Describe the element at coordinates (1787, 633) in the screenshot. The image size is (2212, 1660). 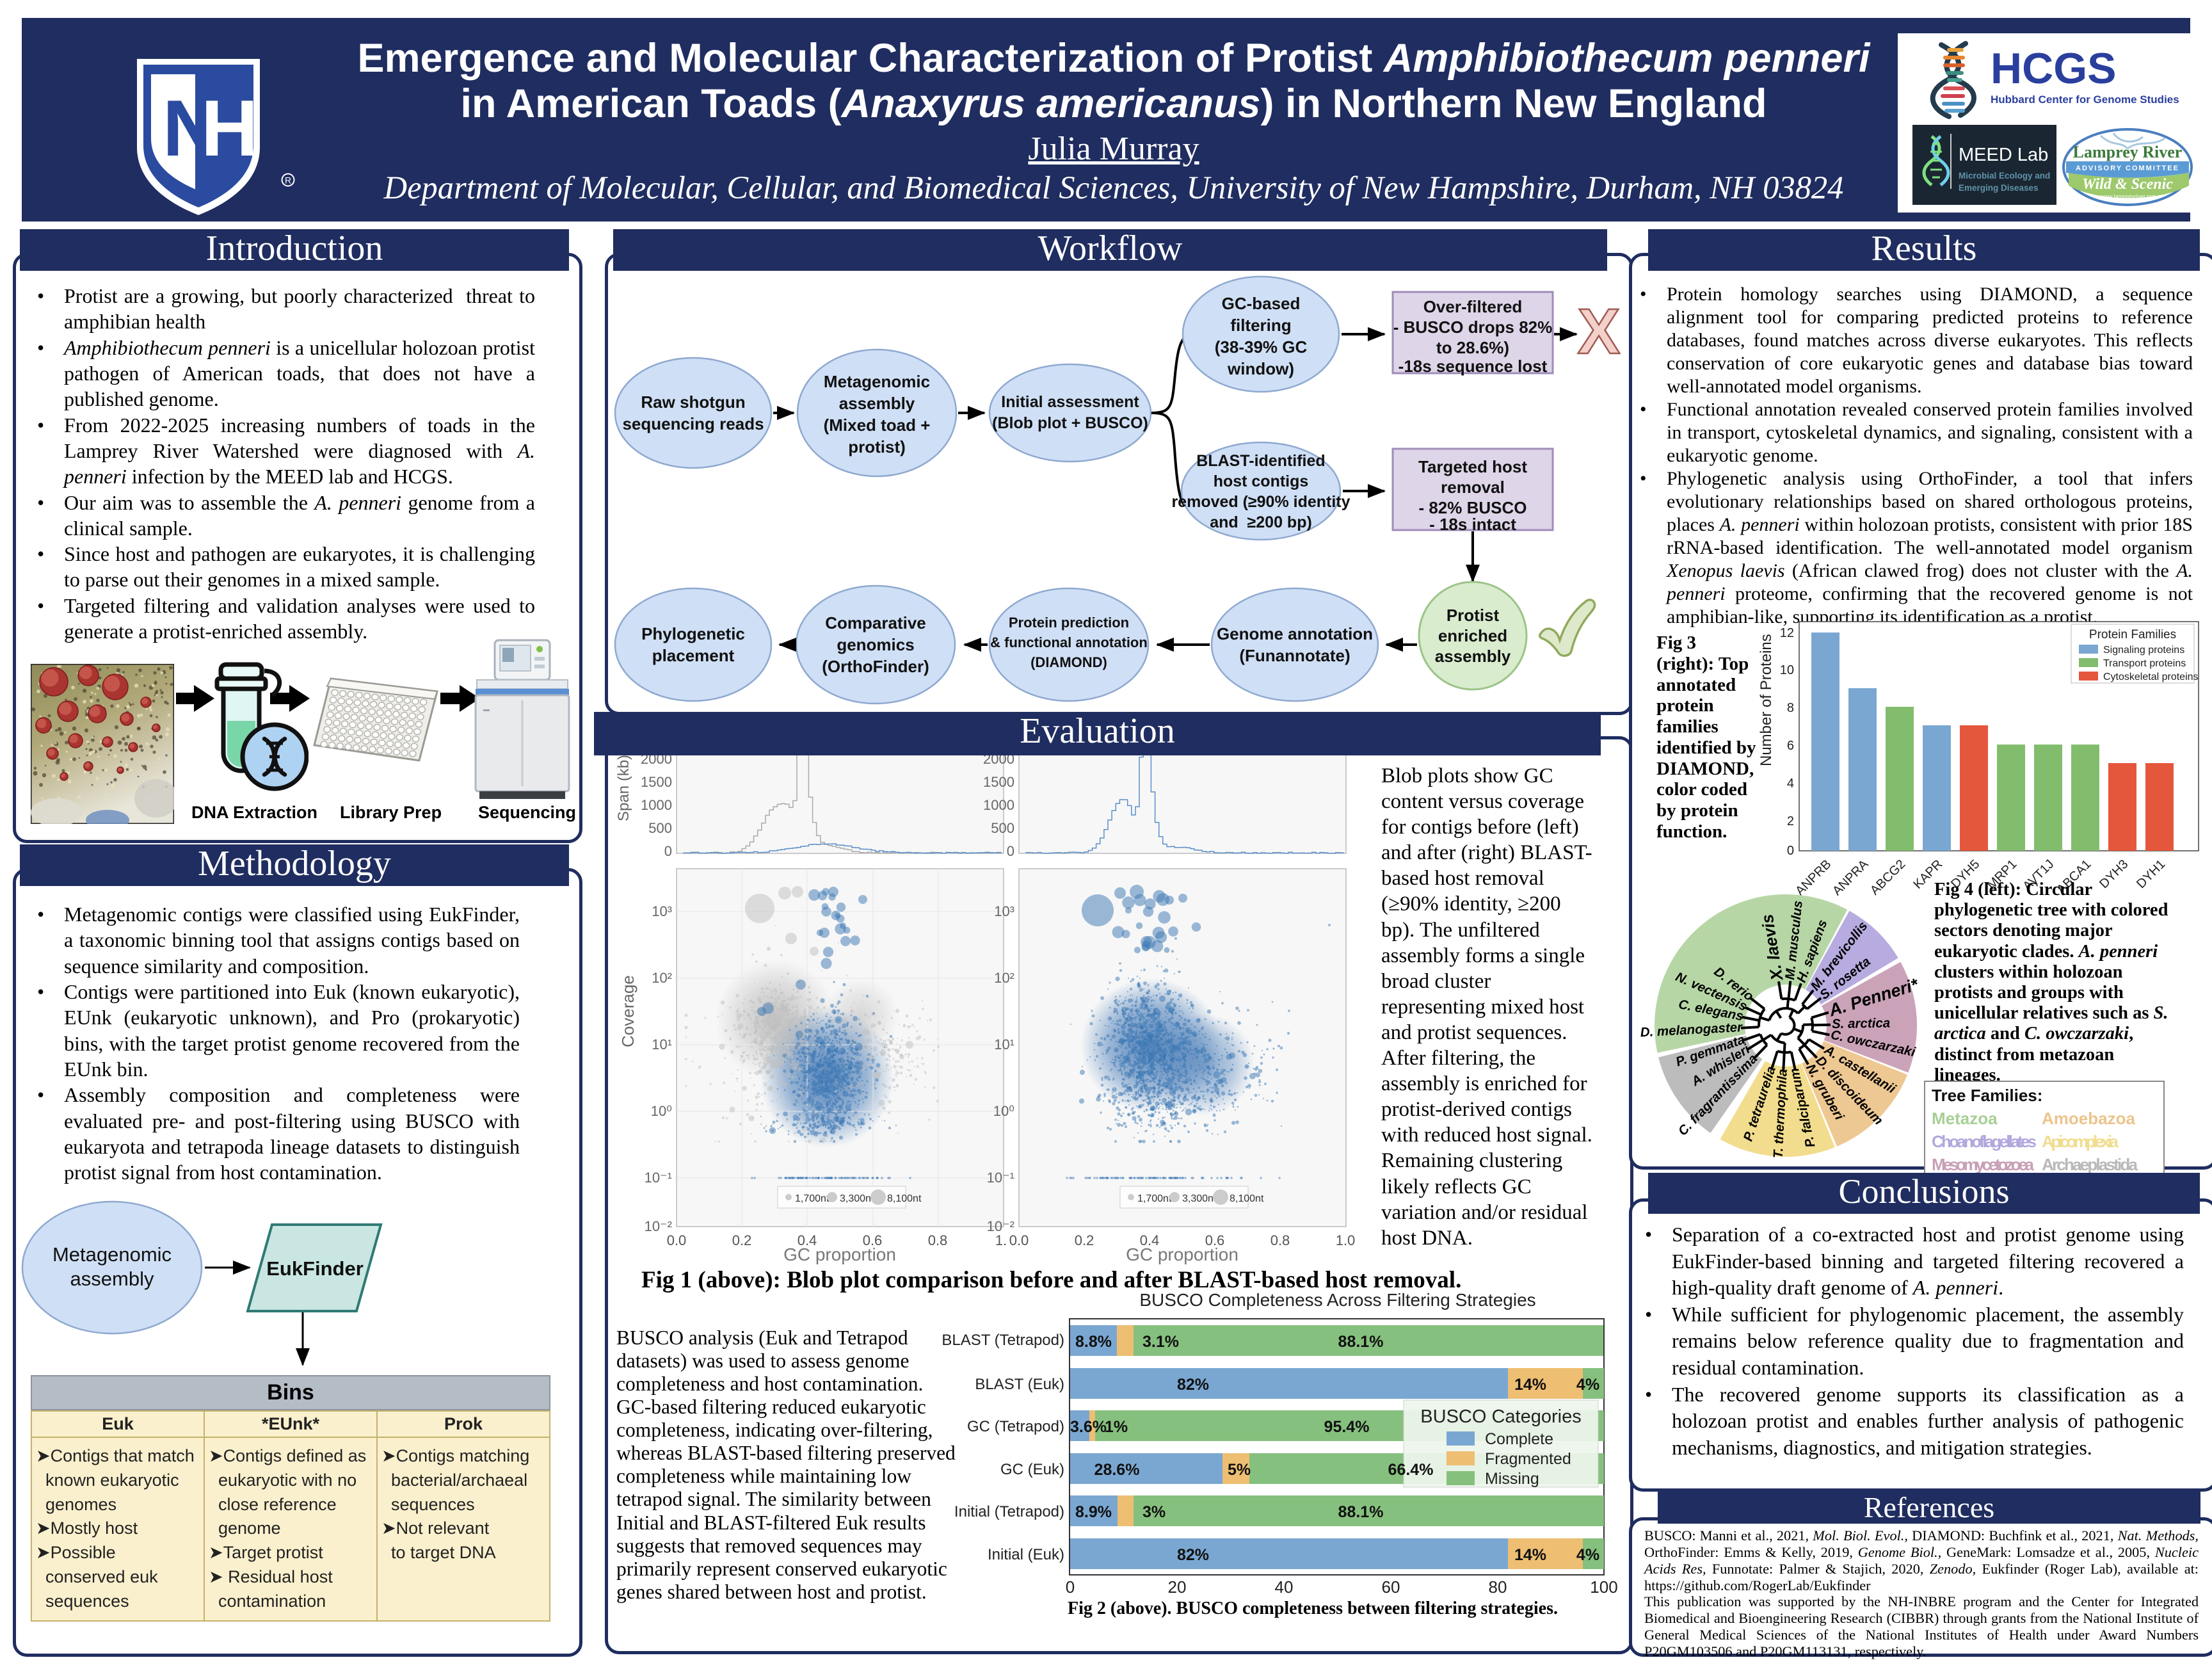
I see `svg-text: 12` at that location.